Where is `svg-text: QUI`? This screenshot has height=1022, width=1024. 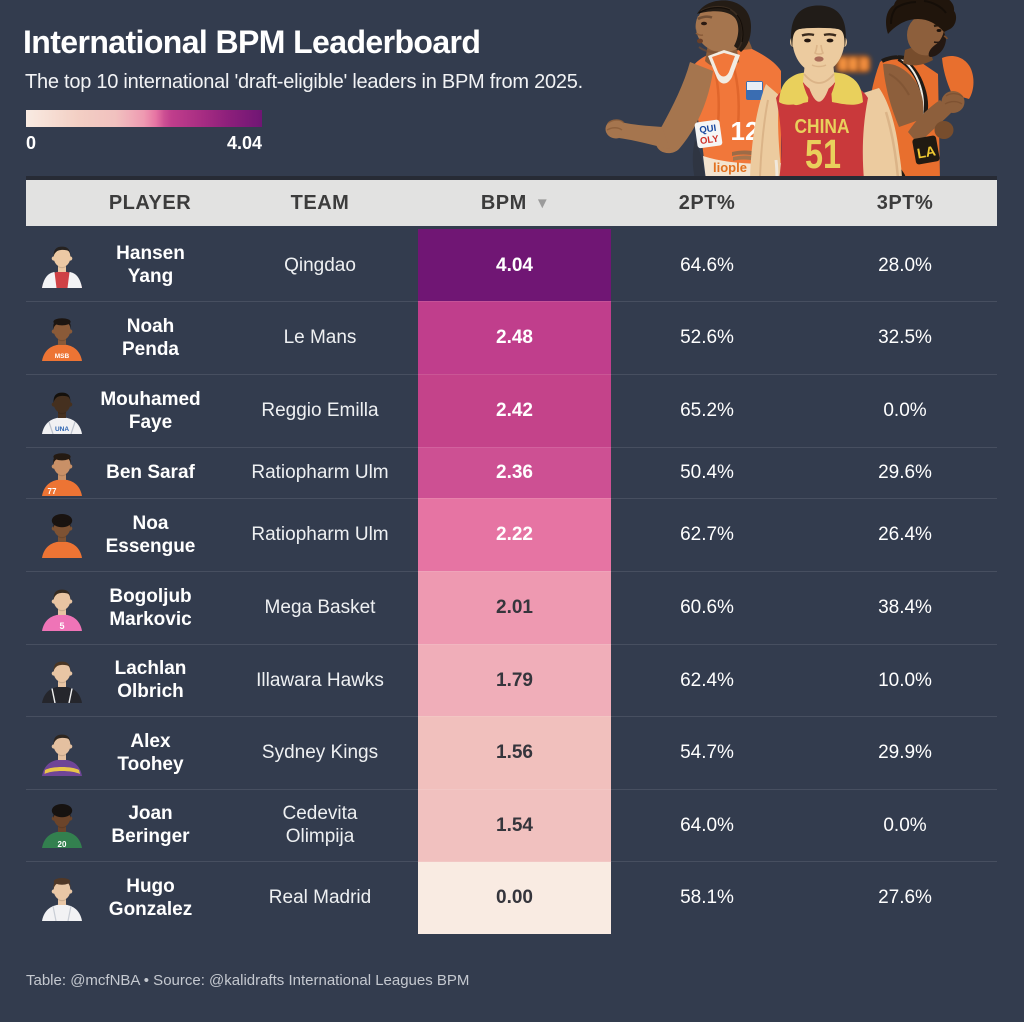 svg-text: QUI is located at coordinates (708, 129).